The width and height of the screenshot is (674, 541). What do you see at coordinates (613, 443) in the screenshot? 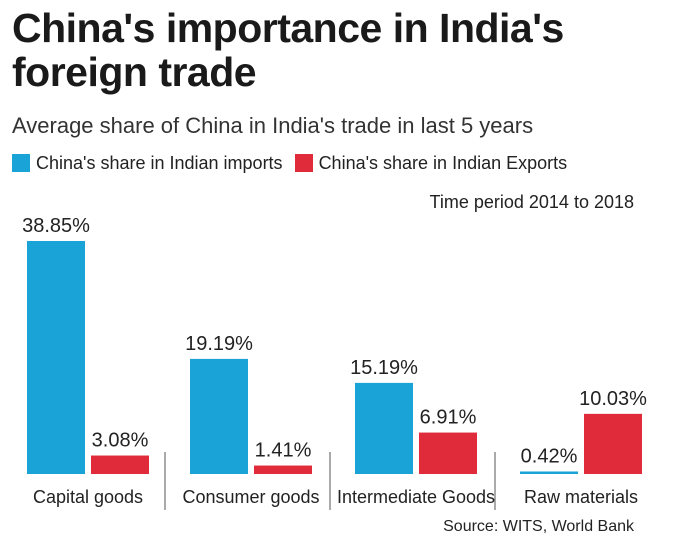
I see `bar-exports-raw-materials` at bounding box center [613, 443].